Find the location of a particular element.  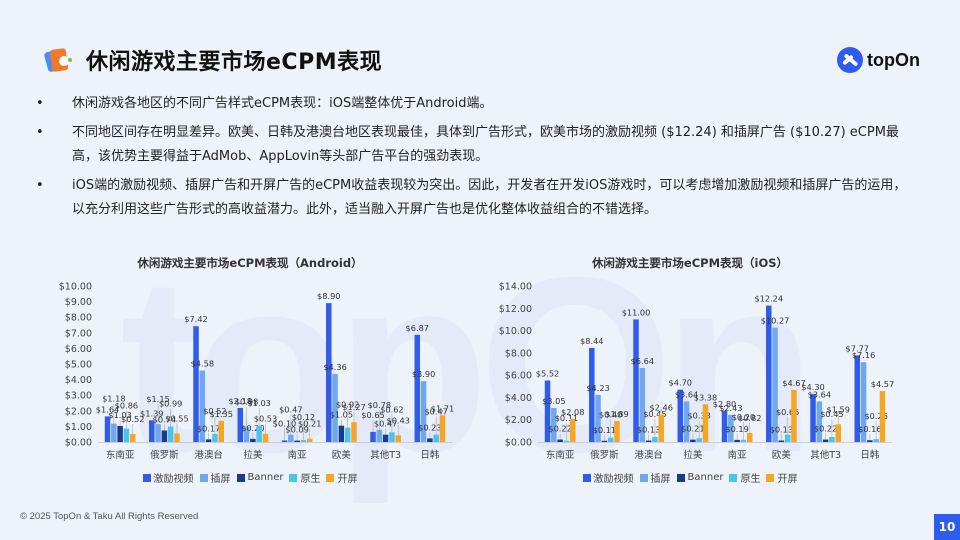

legend-item: 原生 is located at coordinates (744, 477).